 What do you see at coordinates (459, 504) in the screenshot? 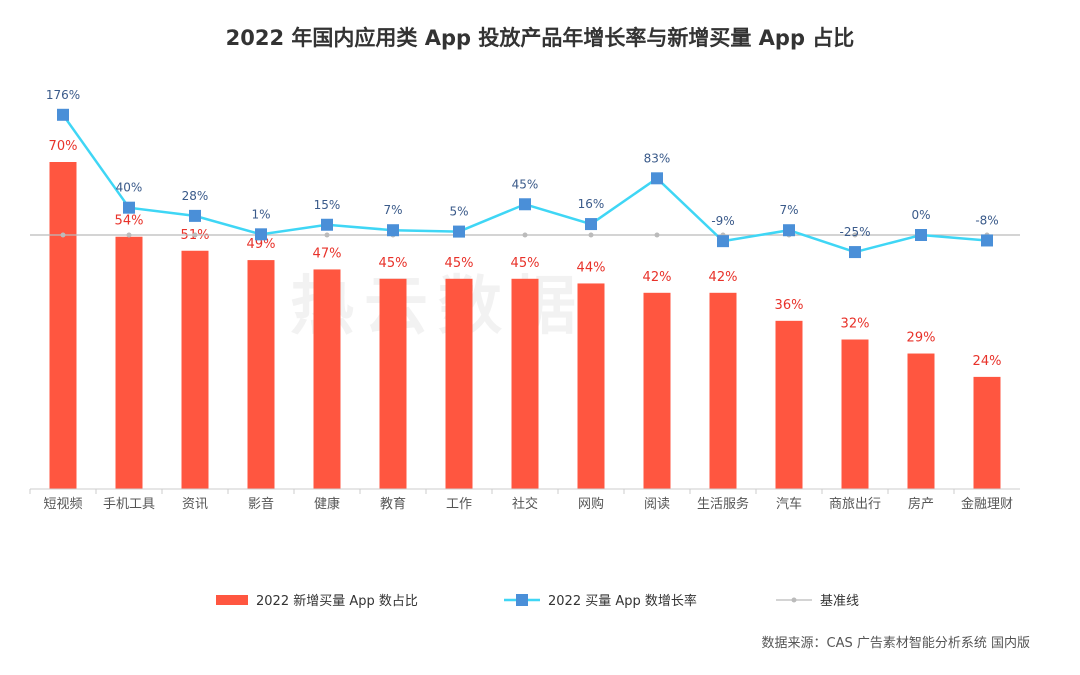
I see `x-tick-label-6: 工作` at bounding box center [459, 504].